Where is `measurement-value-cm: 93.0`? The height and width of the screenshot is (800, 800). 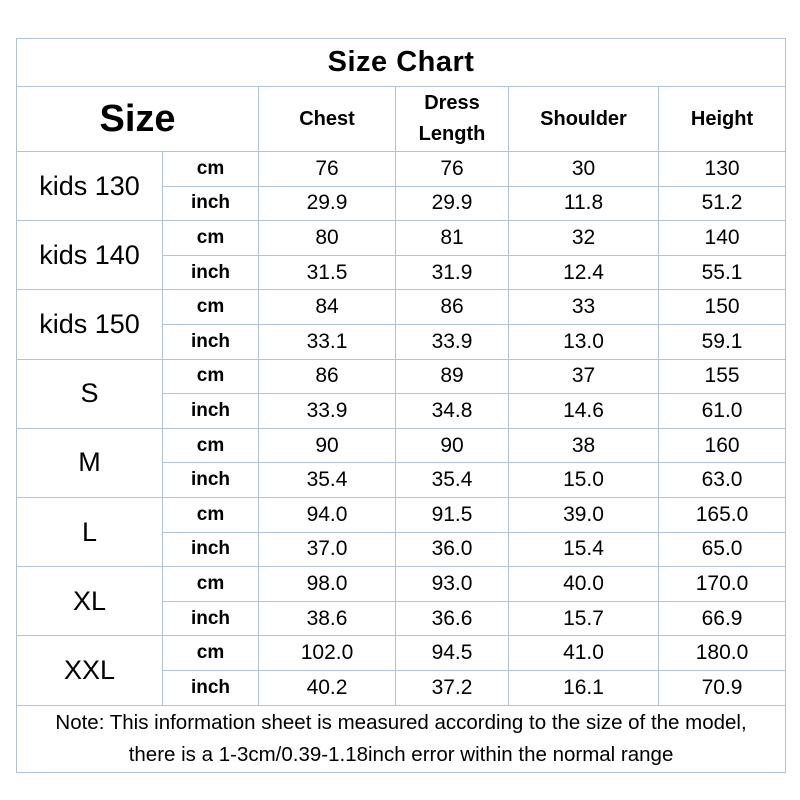
measurement-value-cm: 93.0 is located at coordinates (452, 584).